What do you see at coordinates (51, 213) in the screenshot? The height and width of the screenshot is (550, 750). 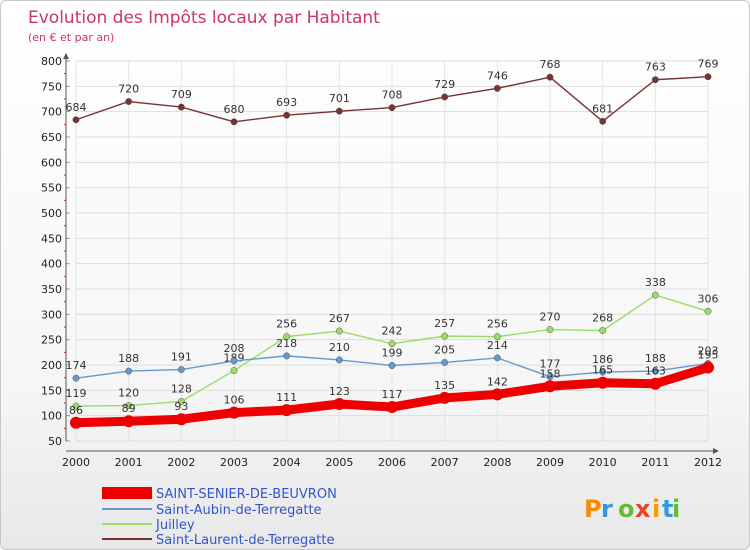 I see `y-tick-label: 500` at bounding box center [51, 213].